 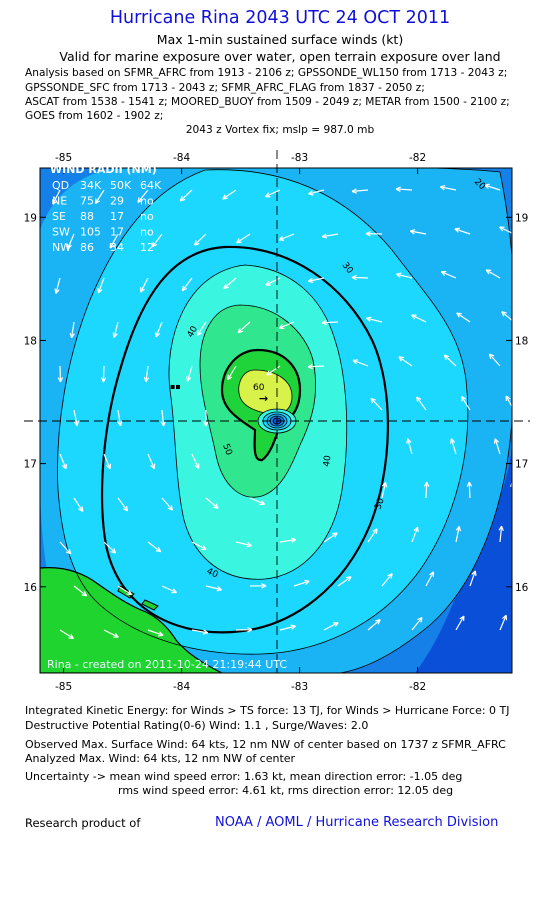 What do you see at coordinates (59, 216) in the screenshot?
I see `wind-radii-cell: SE` at bounding box center [59, 216].